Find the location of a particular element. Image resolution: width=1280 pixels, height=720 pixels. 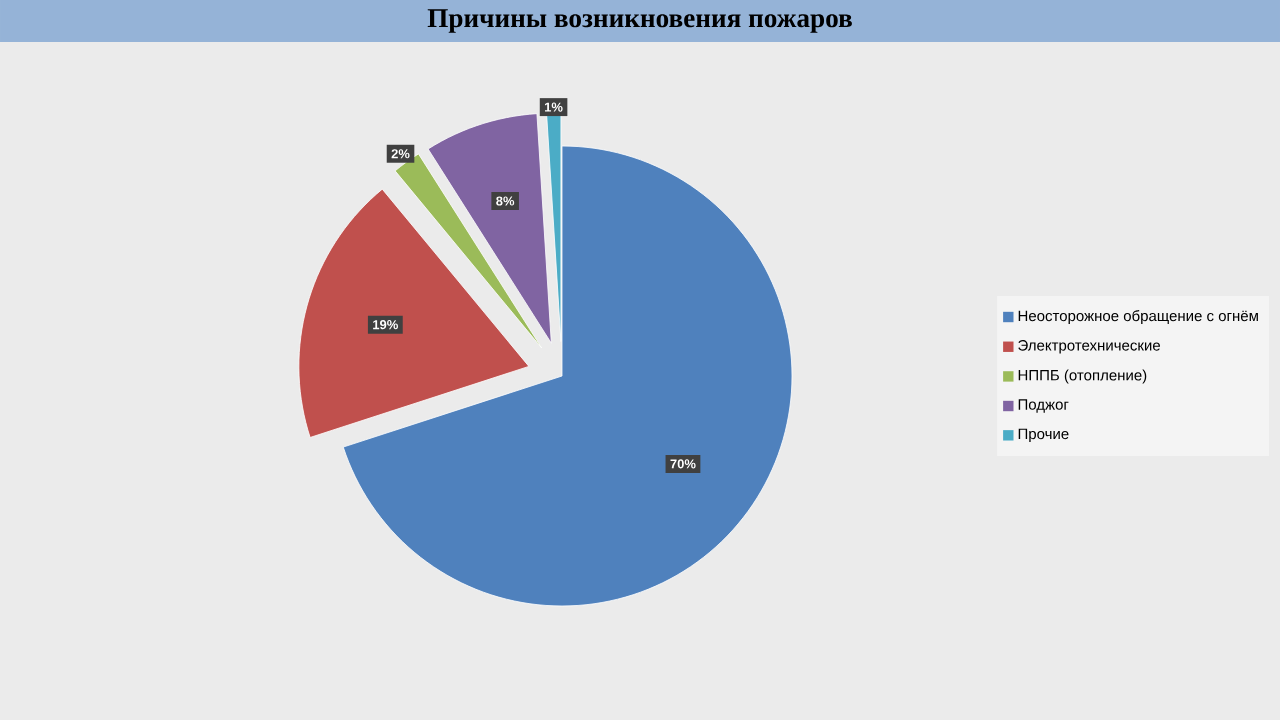

legend-label: Прочие is located at coordinates (1043, 435).